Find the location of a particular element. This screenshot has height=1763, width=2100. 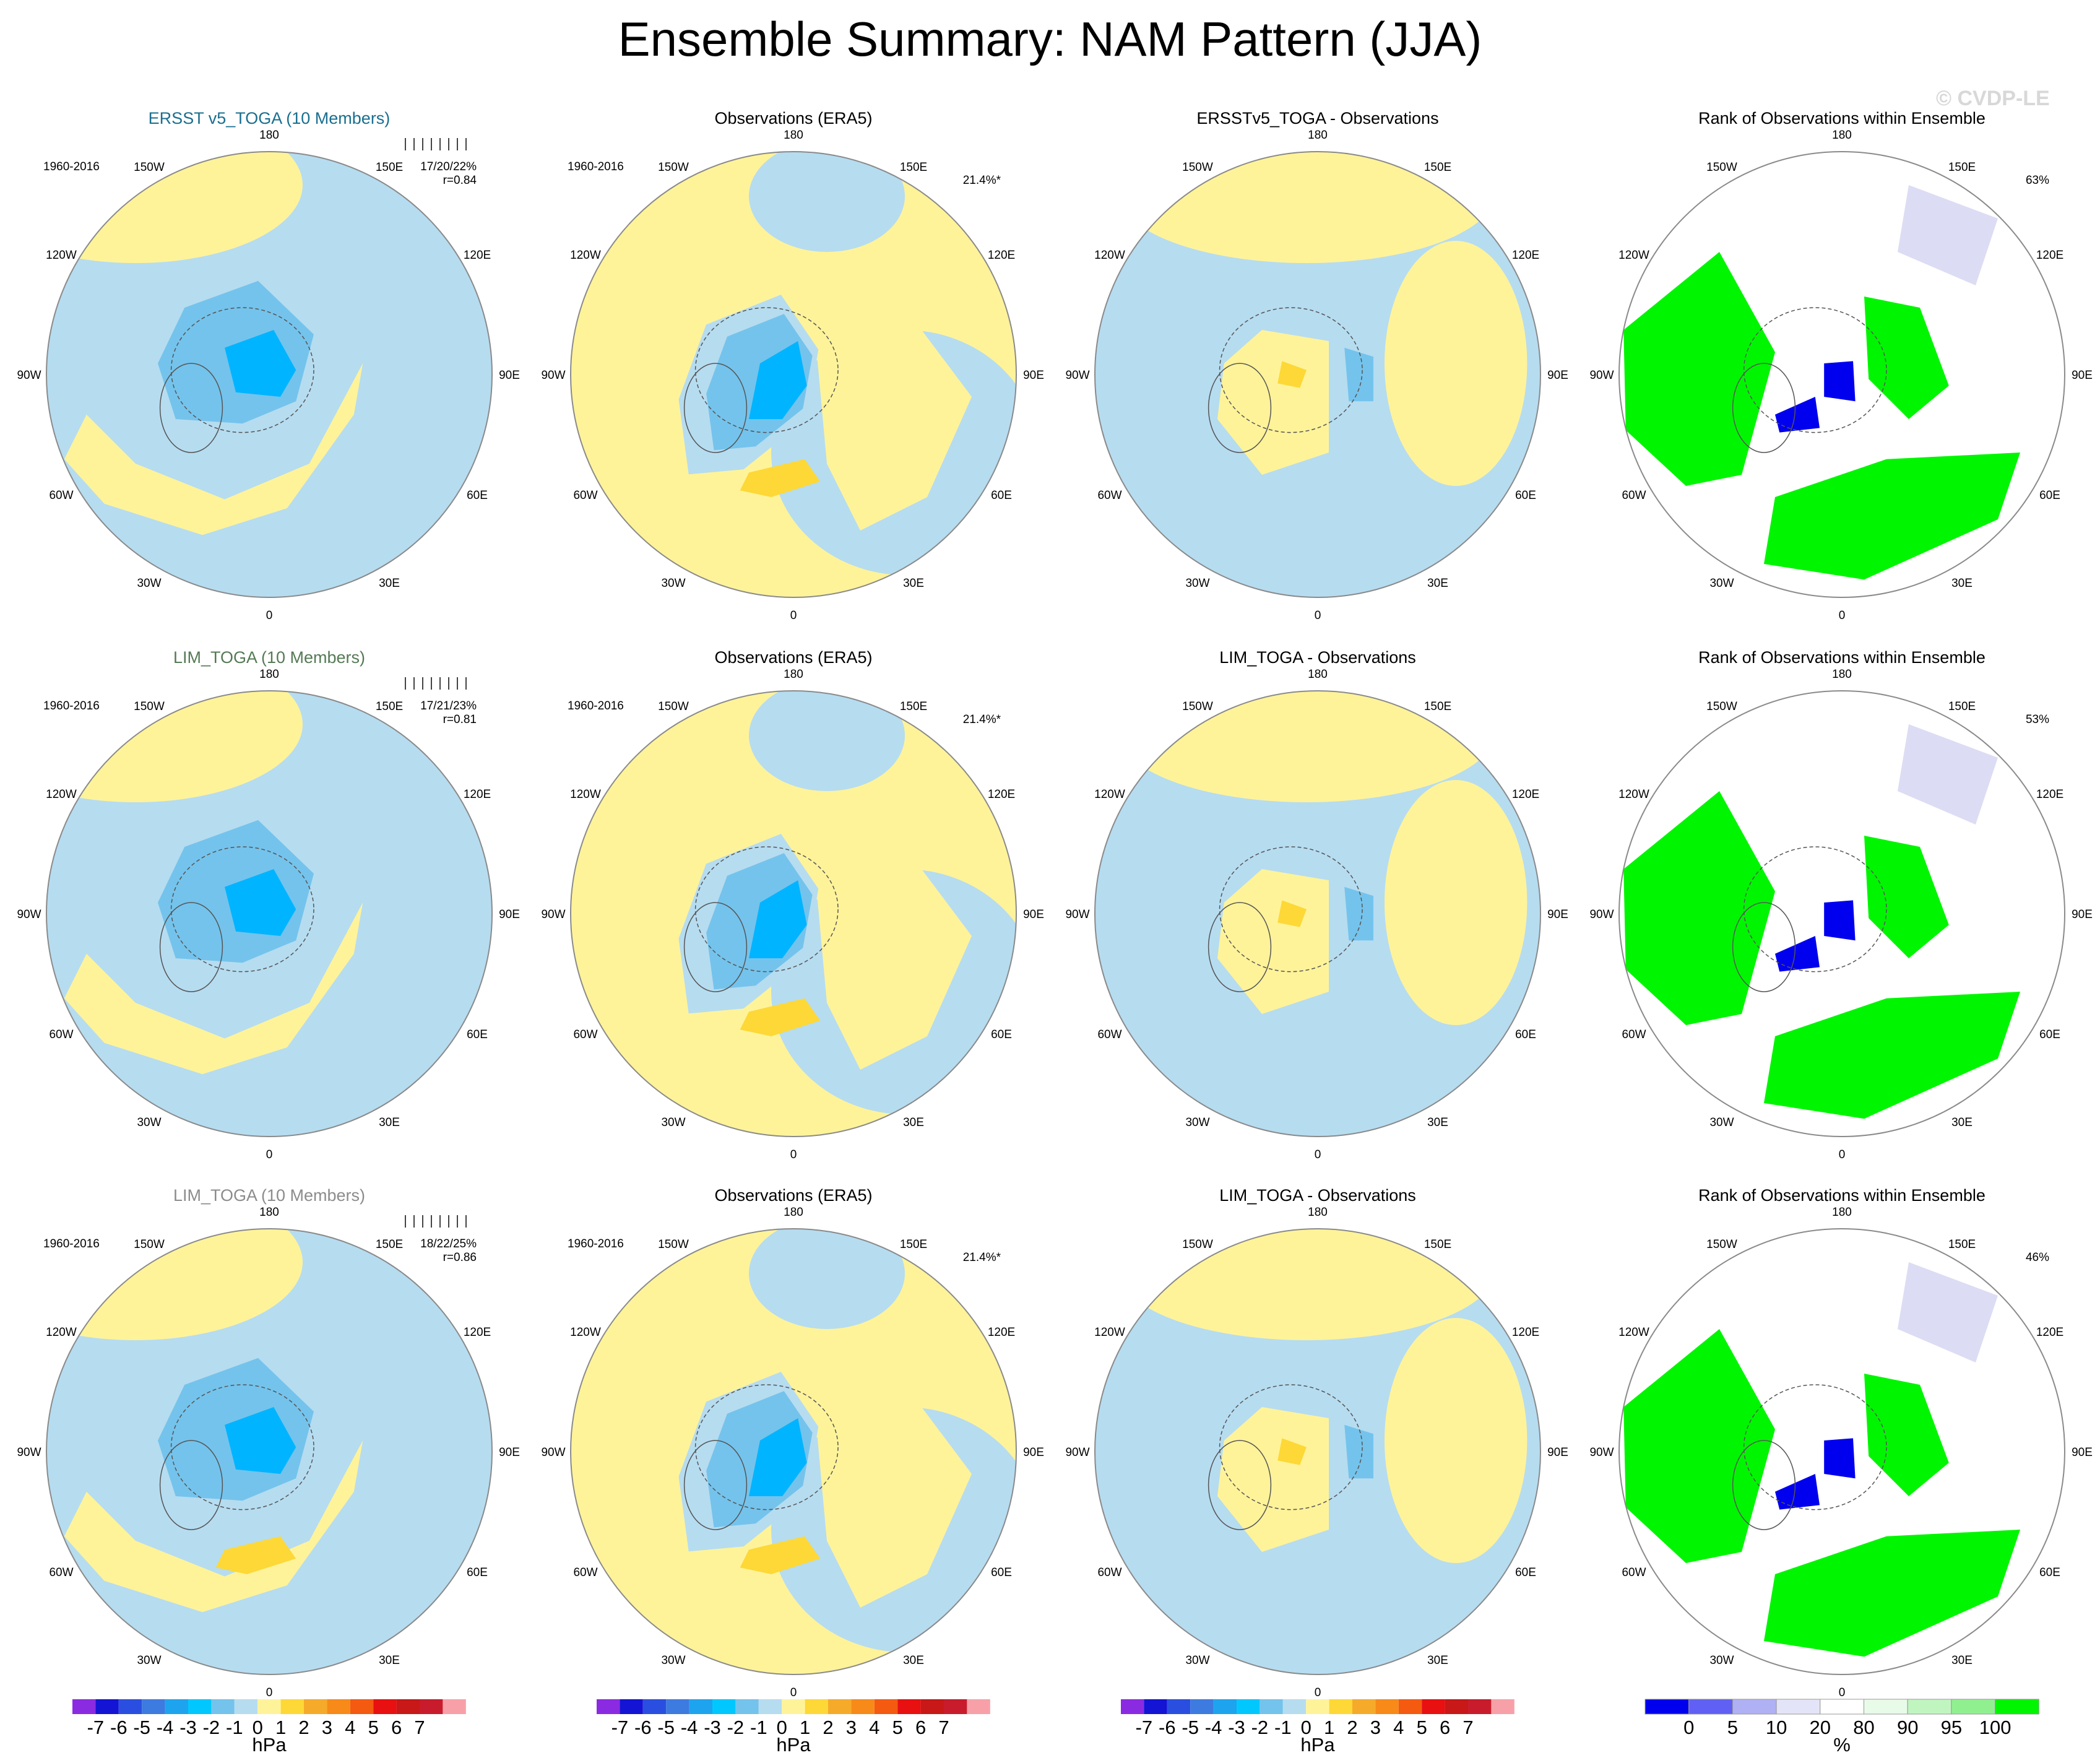

fill-negative-north is located at coordinates (827, 202).